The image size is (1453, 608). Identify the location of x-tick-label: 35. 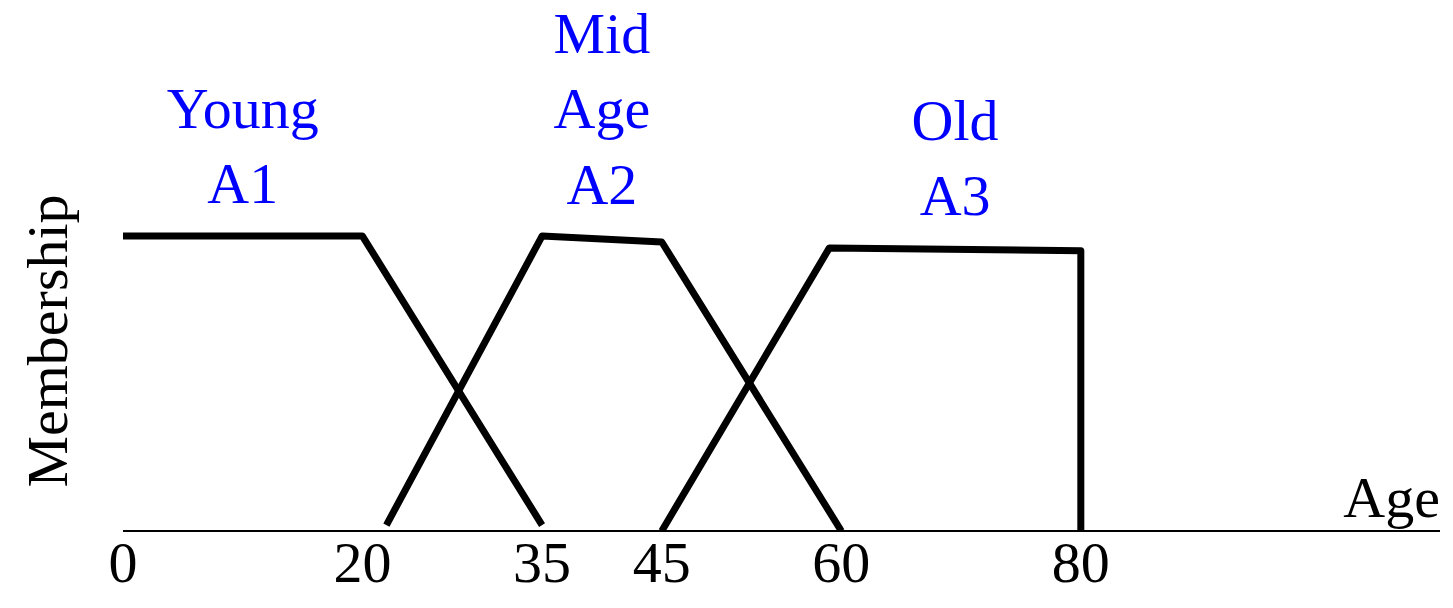
(542, 563).